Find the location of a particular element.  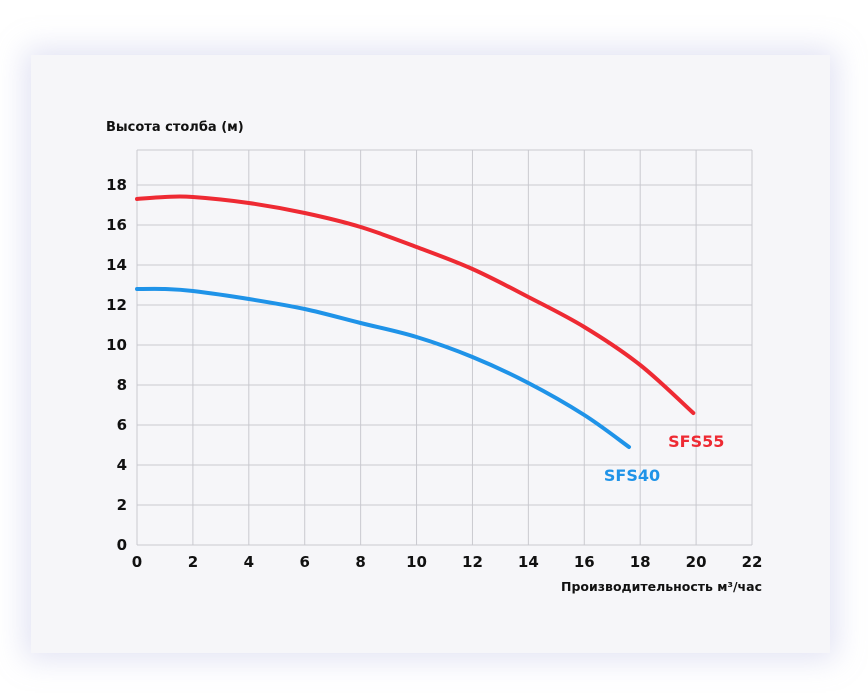

y-tick-label: 4 is located at coordinates (122, 465).